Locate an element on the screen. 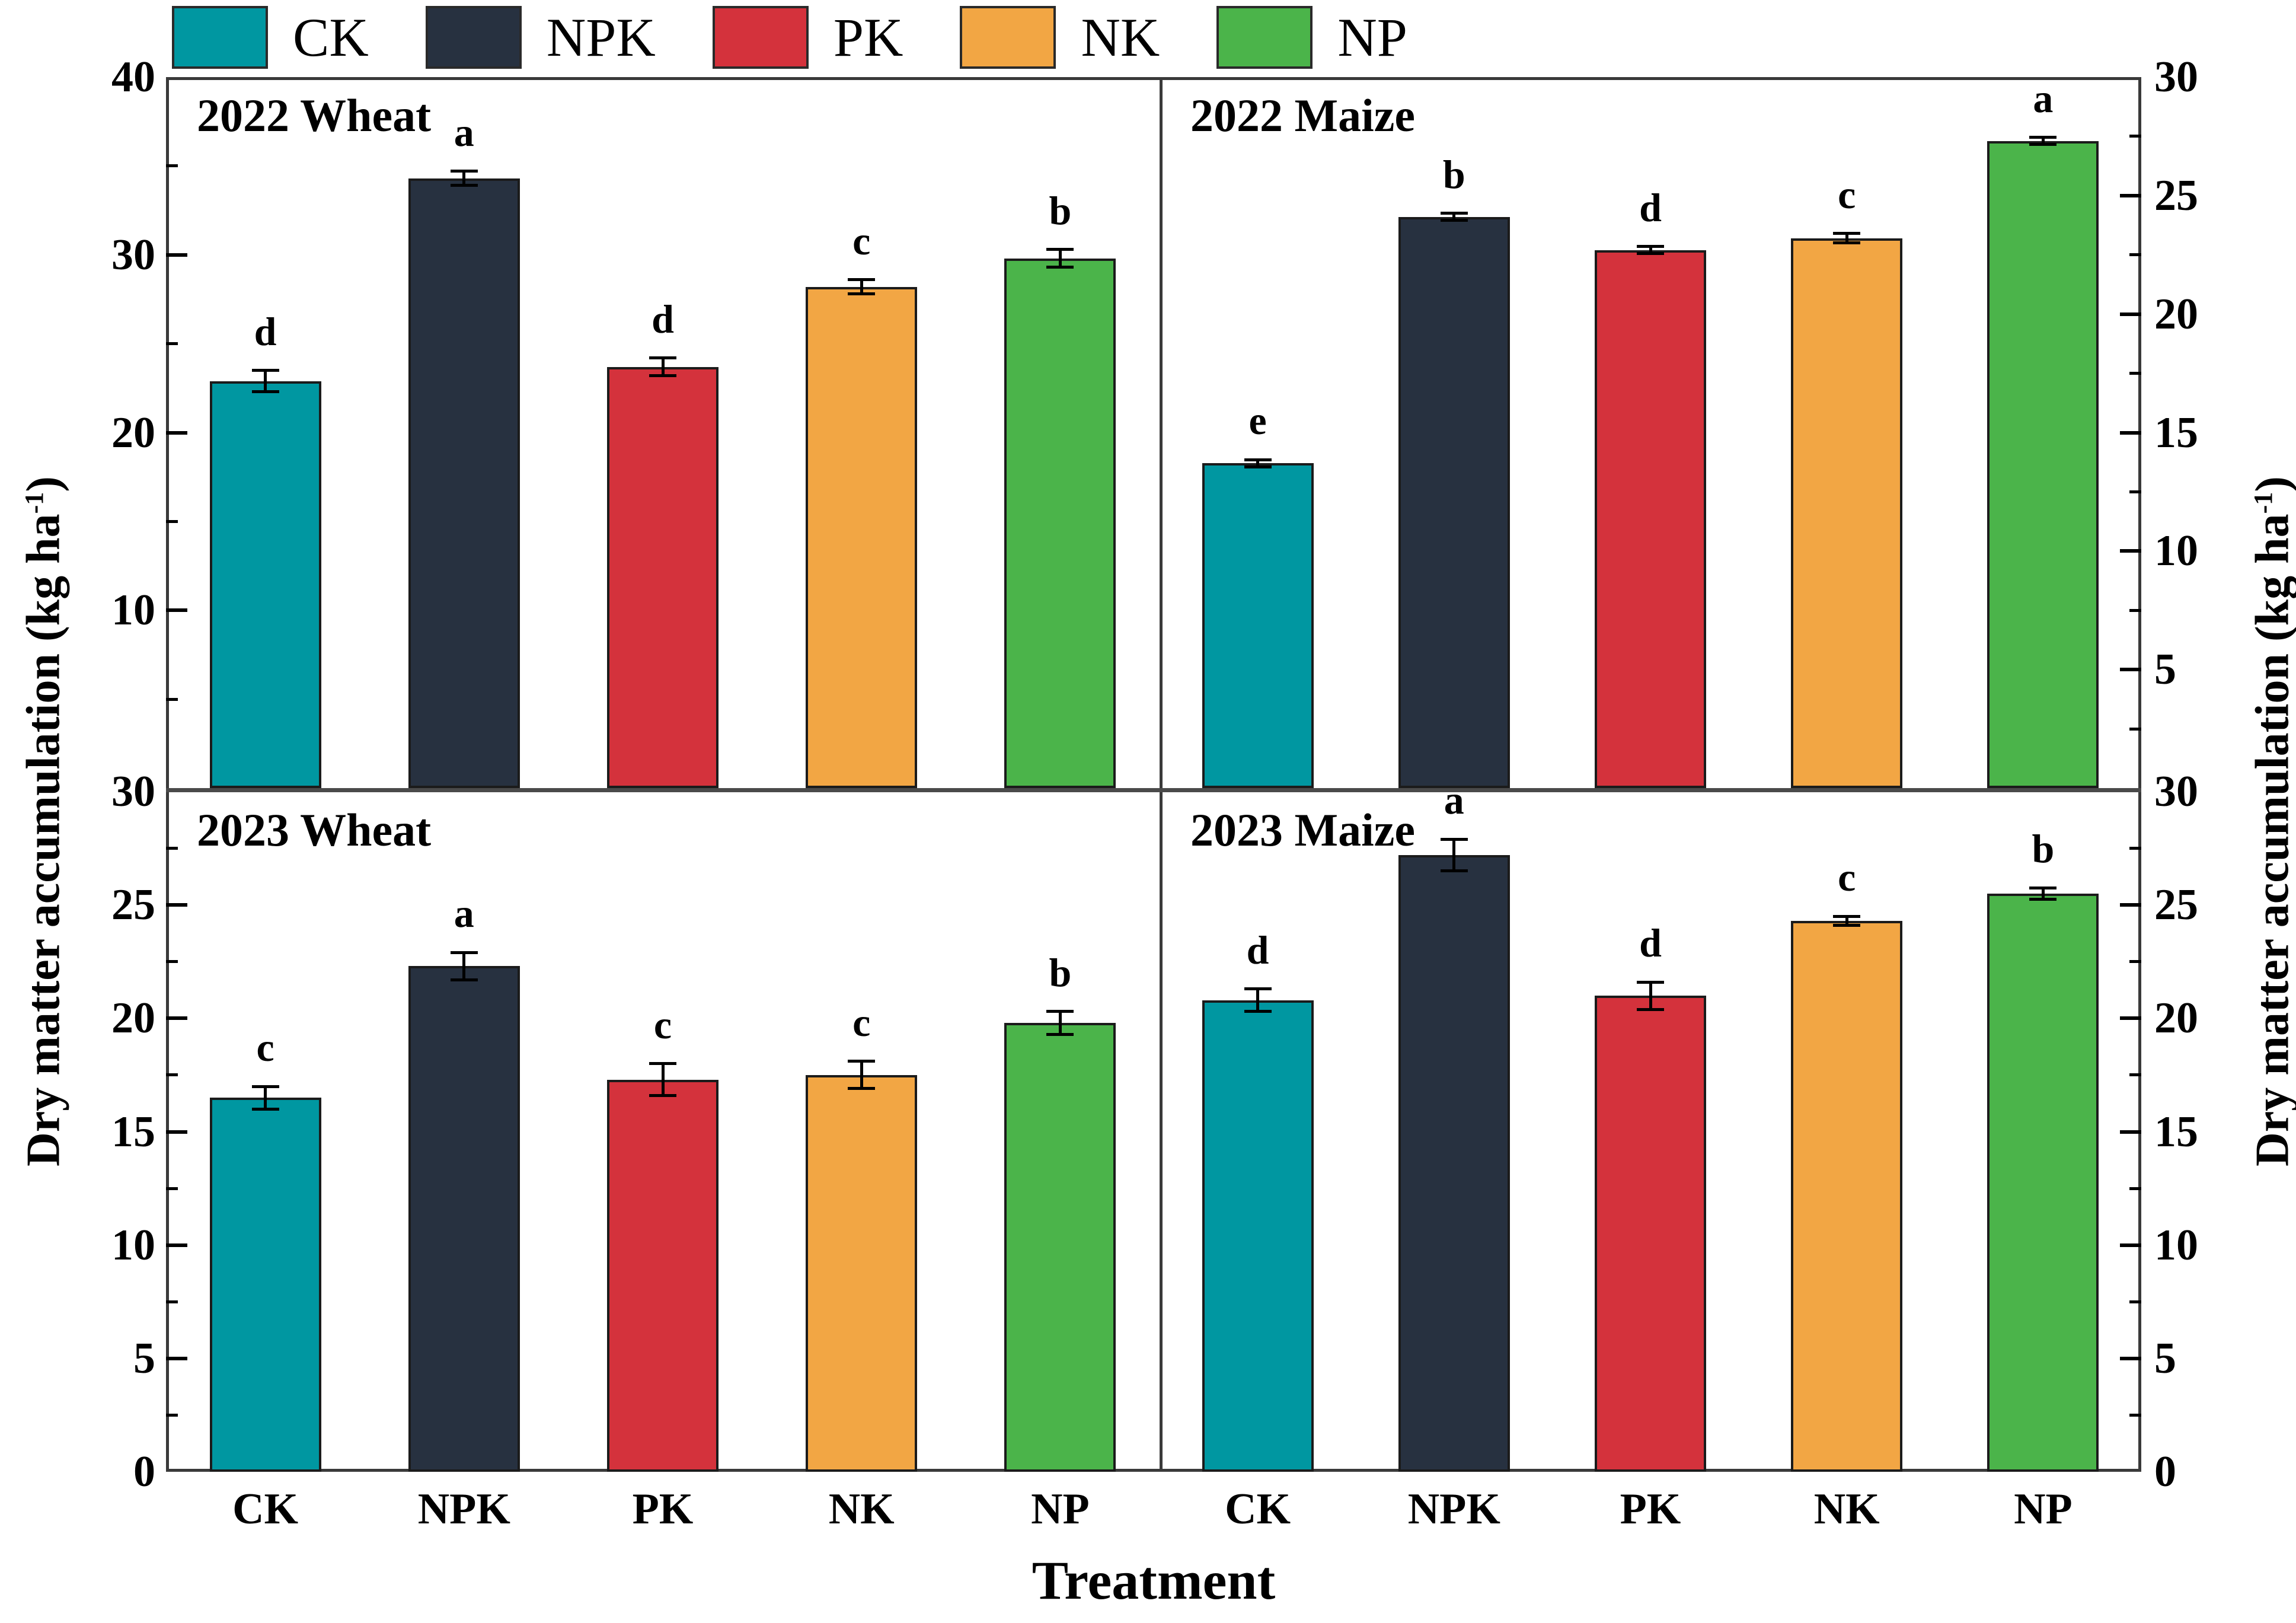 Image resolution: width=2296 pixels, height=1623 pixels. sig-letter-2022-wheat-nk: c is located at coordinates (861, 240).